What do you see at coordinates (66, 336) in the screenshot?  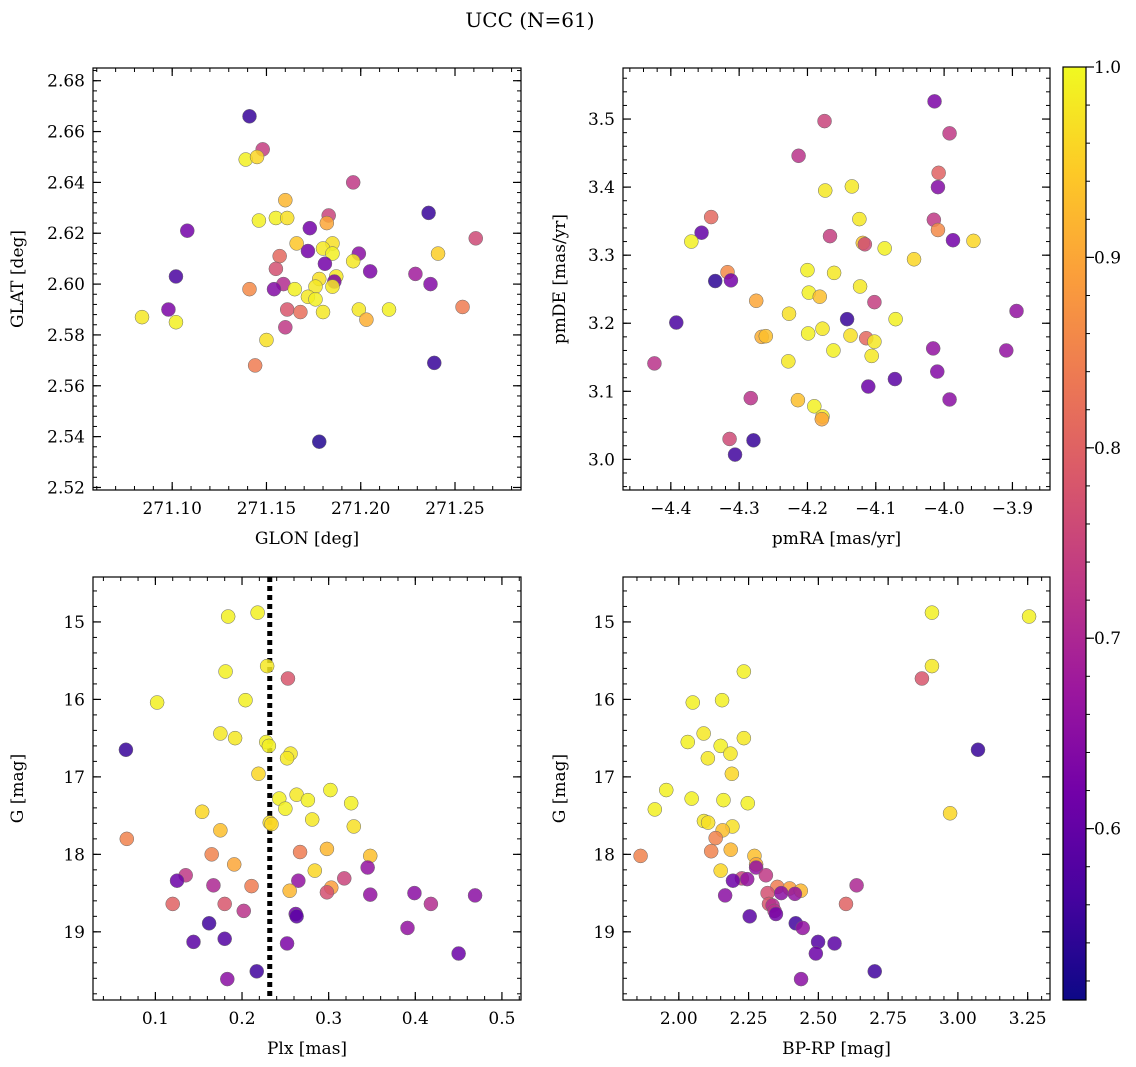 I see `y-tick-label: 2.58` at bounding box center [66, 336].